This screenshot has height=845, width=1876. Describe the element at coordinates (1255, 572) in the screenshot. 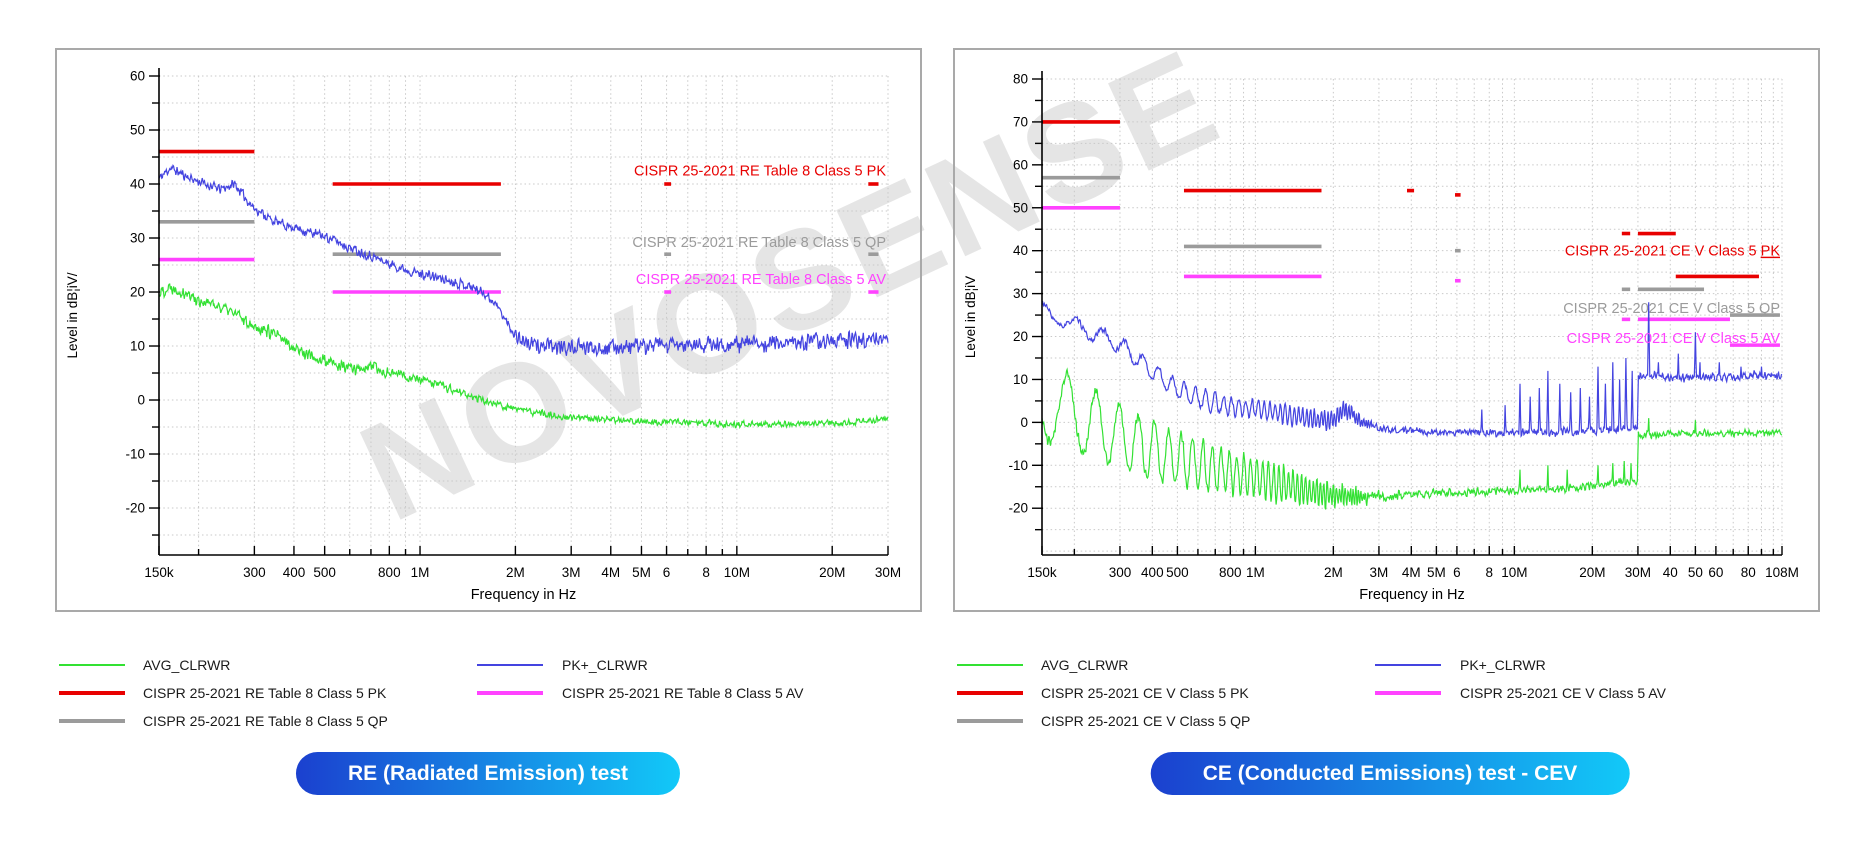

I see `svg-text: 1M` at that location.